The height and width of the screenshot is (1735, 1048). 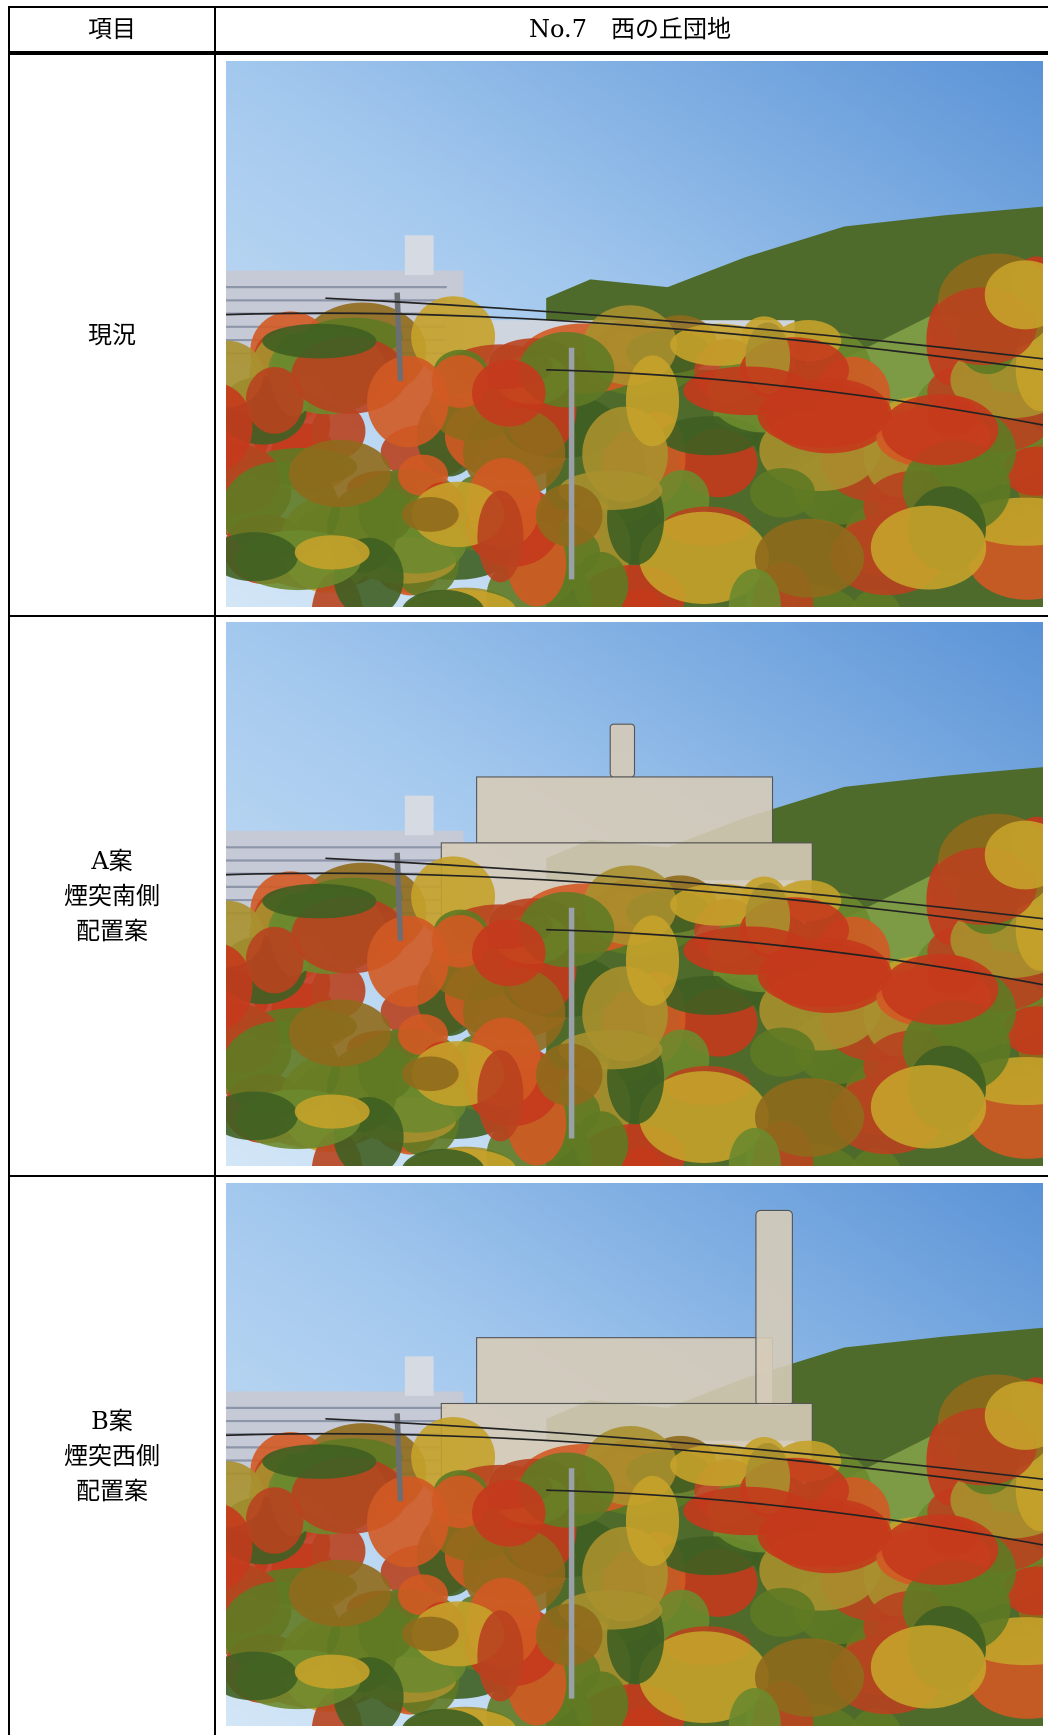 I want to click on row-label: B案, so click(x=112, y=1420).